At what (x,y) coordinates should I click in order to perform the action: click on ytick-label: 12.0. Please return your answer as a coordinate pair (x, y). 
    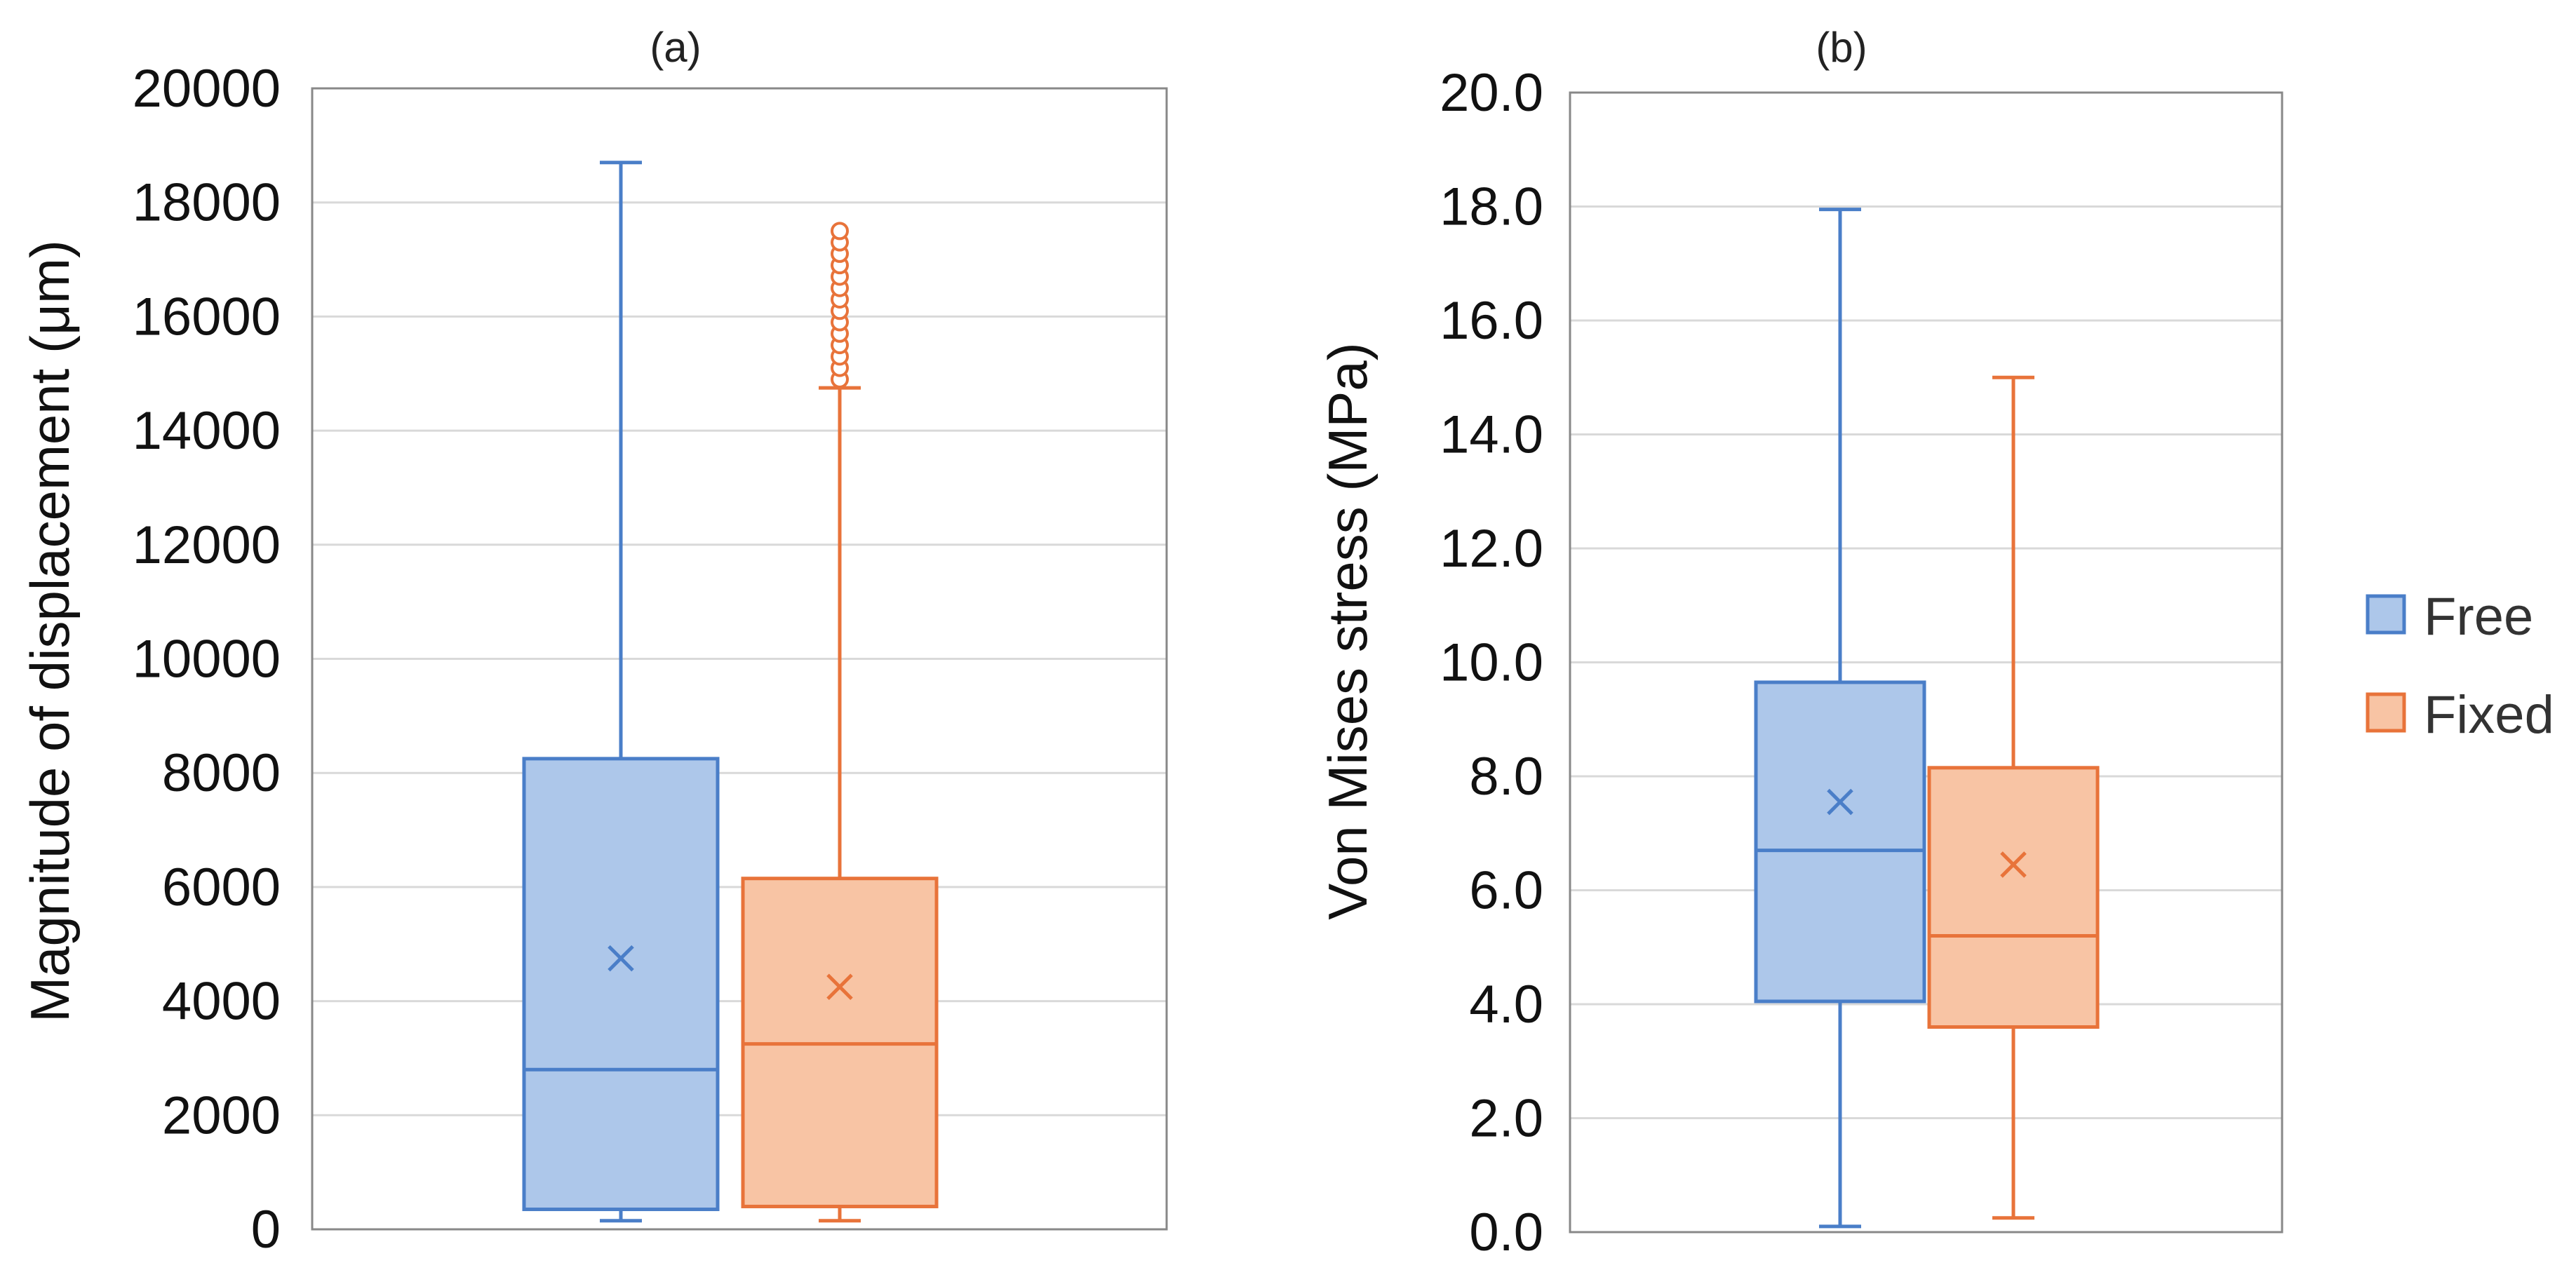
    Looking at the image, I should click on (1491, 549).